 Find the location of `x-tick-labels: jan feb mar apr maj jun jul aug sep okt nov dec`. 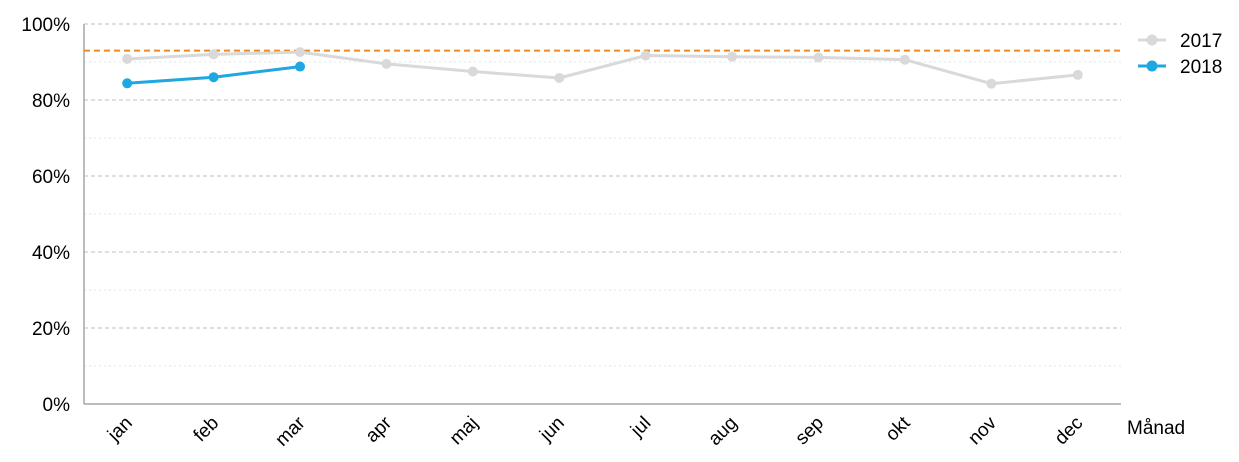

x-tick-labels: jan feb mar apr maj jun jul aug sep okt nov dec is located at coordinates (595, 431).